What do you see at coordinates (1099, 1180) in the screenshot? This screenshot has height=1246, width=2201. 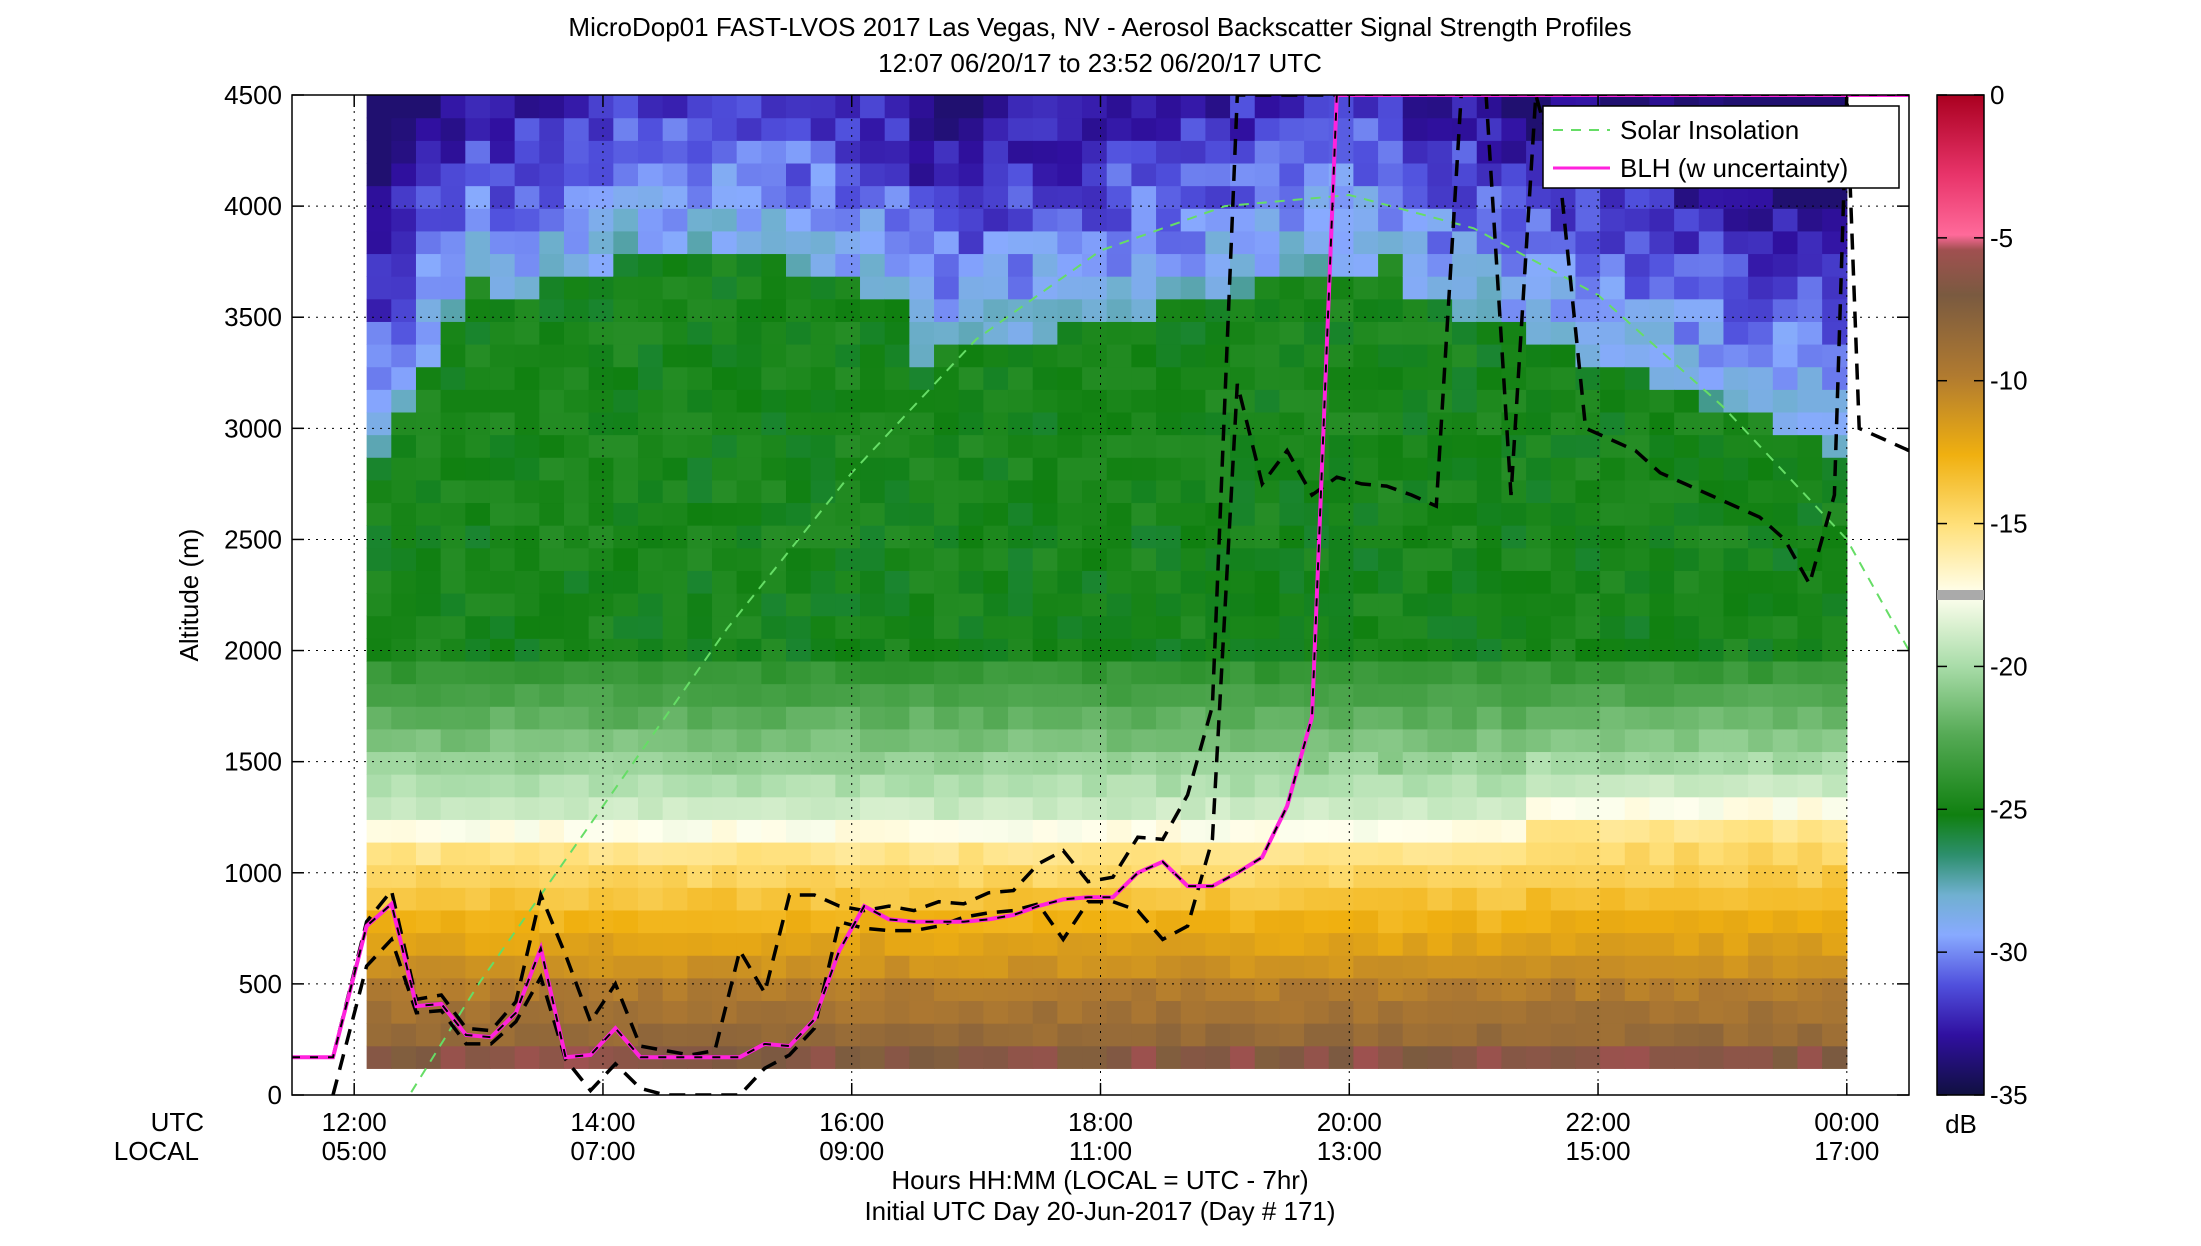 I see `x-axis-label: Hours HH:MM (LOCAL = UTC - 7hr)` at bounding box center [1099, 1180].